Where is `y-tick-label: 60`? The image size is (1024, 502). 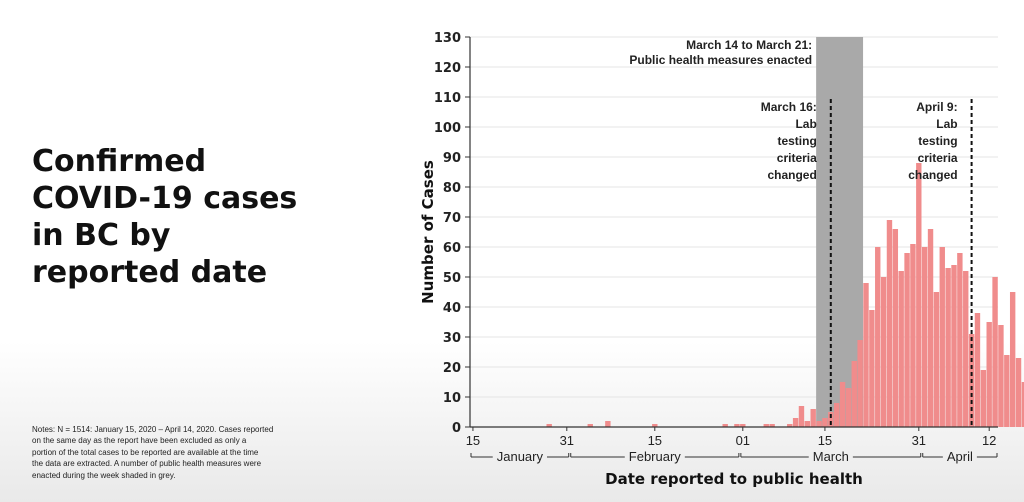
y-tick-label: 60 is located at coordinates (452, 248).